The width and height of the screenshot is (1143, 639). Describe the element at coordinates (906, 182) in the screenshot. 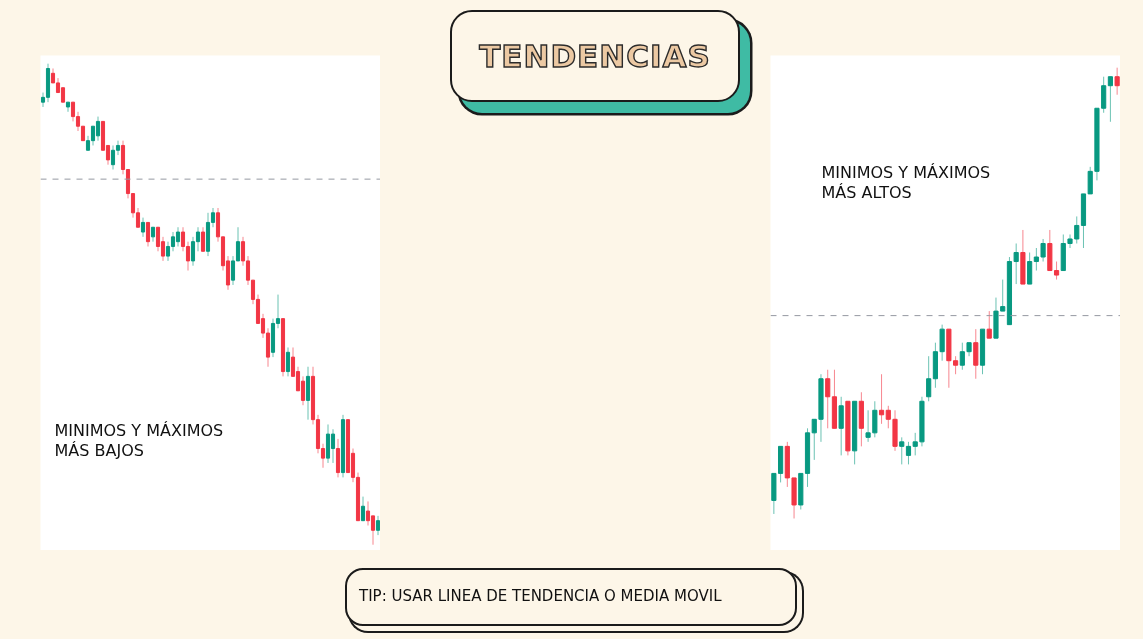

I see `annotation: MINIMOS Y MÁXIMOS MÁS ALTOS` at that location.